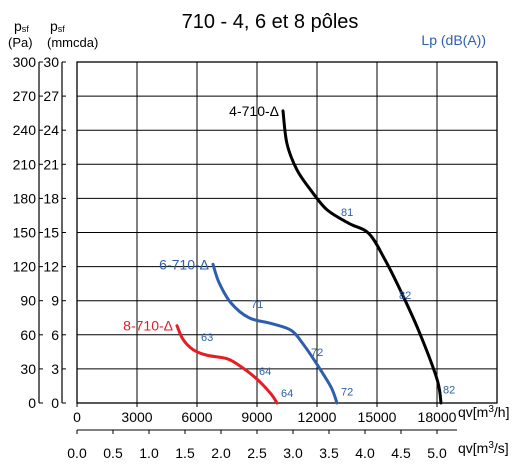  What do you see at coordinates (453, 40) in the screenshot?
I see `legend-title: Lp (dB(A))` at bounding box center [453, 40].